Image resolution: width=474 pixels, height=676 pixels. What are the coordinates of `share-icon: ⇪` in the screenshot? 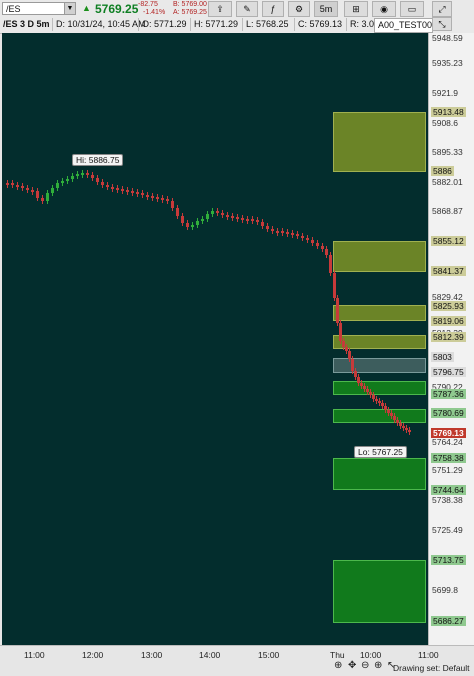 It's located at (220, 9).